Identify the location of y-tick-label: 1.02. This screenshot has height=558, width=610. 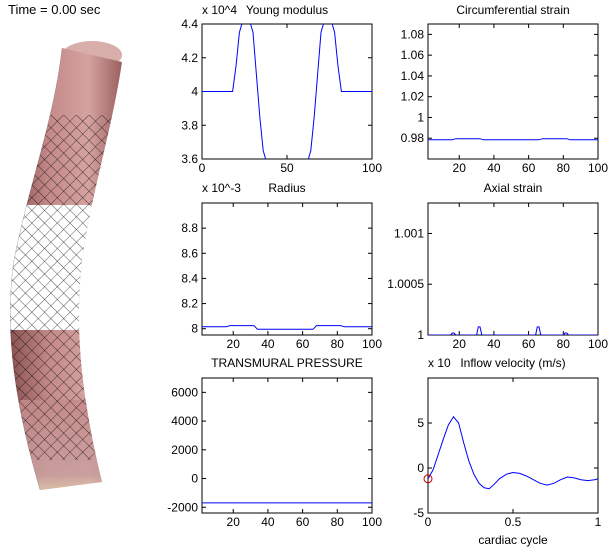
(413, 97).